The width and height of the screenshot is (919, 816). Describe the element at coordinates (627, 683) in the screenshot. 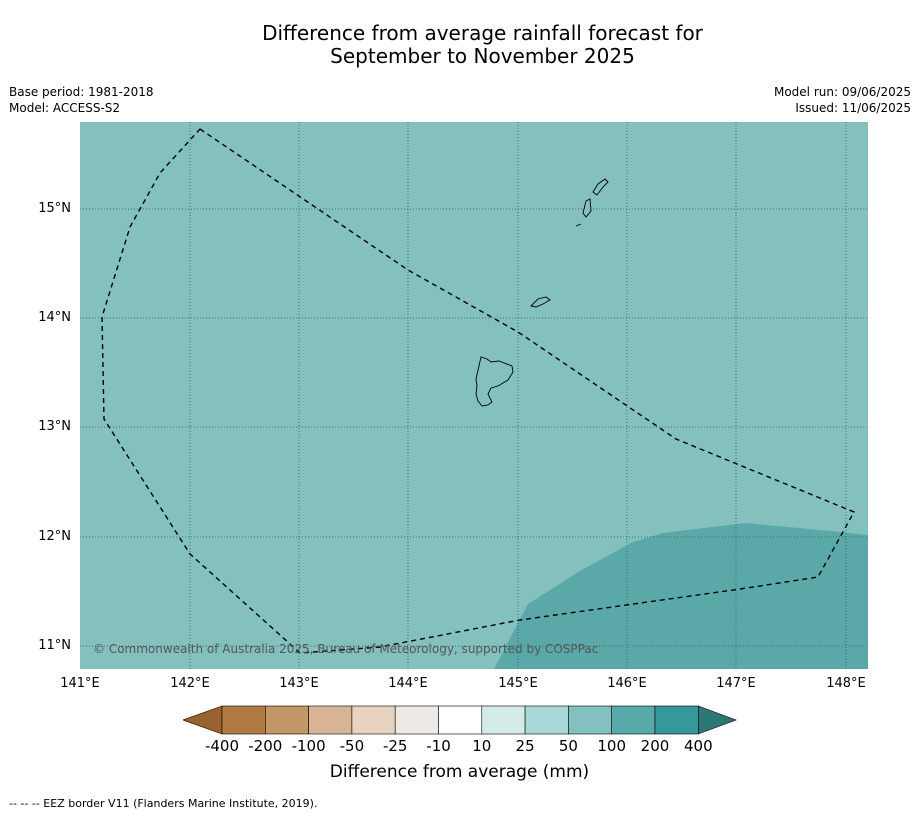

I see `lon-label: 146°E` at that location.